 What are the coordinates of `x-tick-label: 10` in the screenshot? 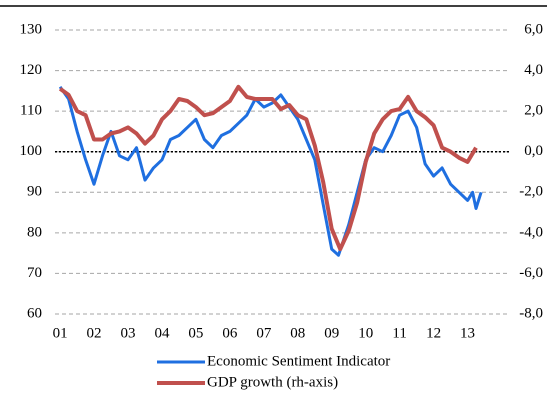 It's located at (365, 333).